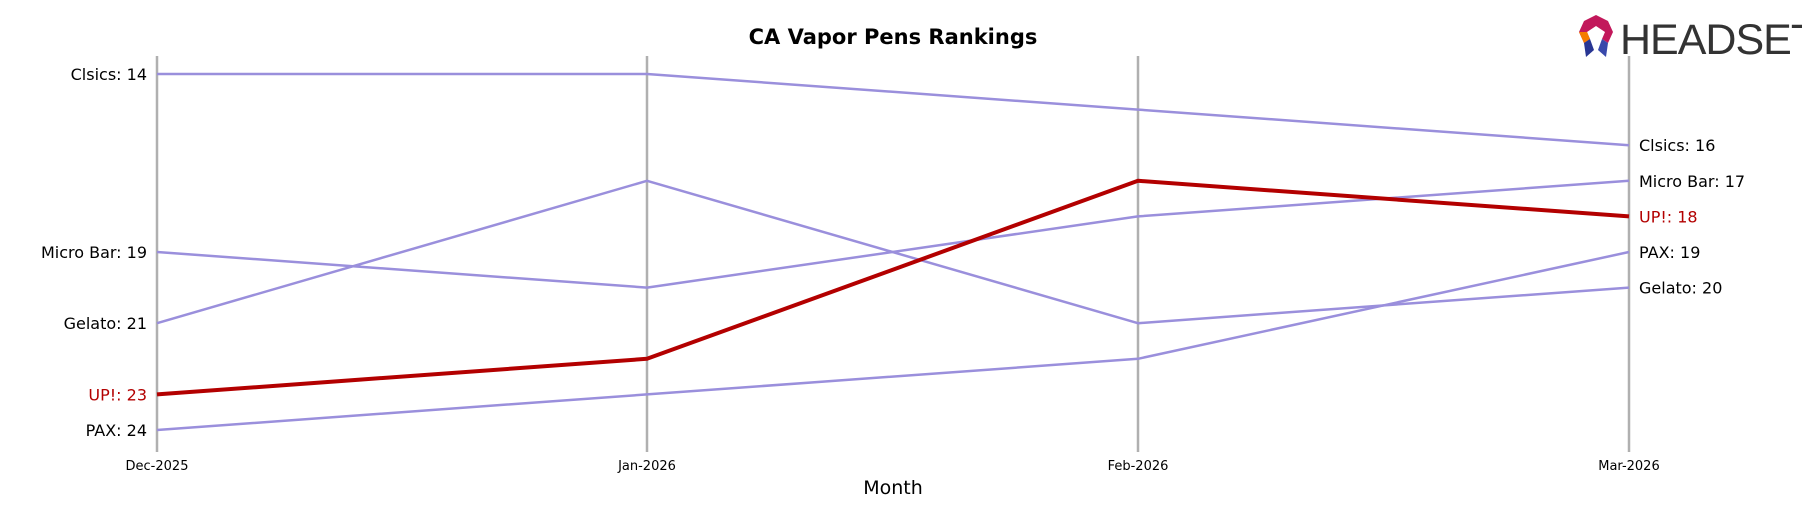 This screenshot has height=507, width=1809. Describe the element at coordinates (893, 37) in the screenshot. I see `chart-title: CA Vapor Pens Rankings` at that location.